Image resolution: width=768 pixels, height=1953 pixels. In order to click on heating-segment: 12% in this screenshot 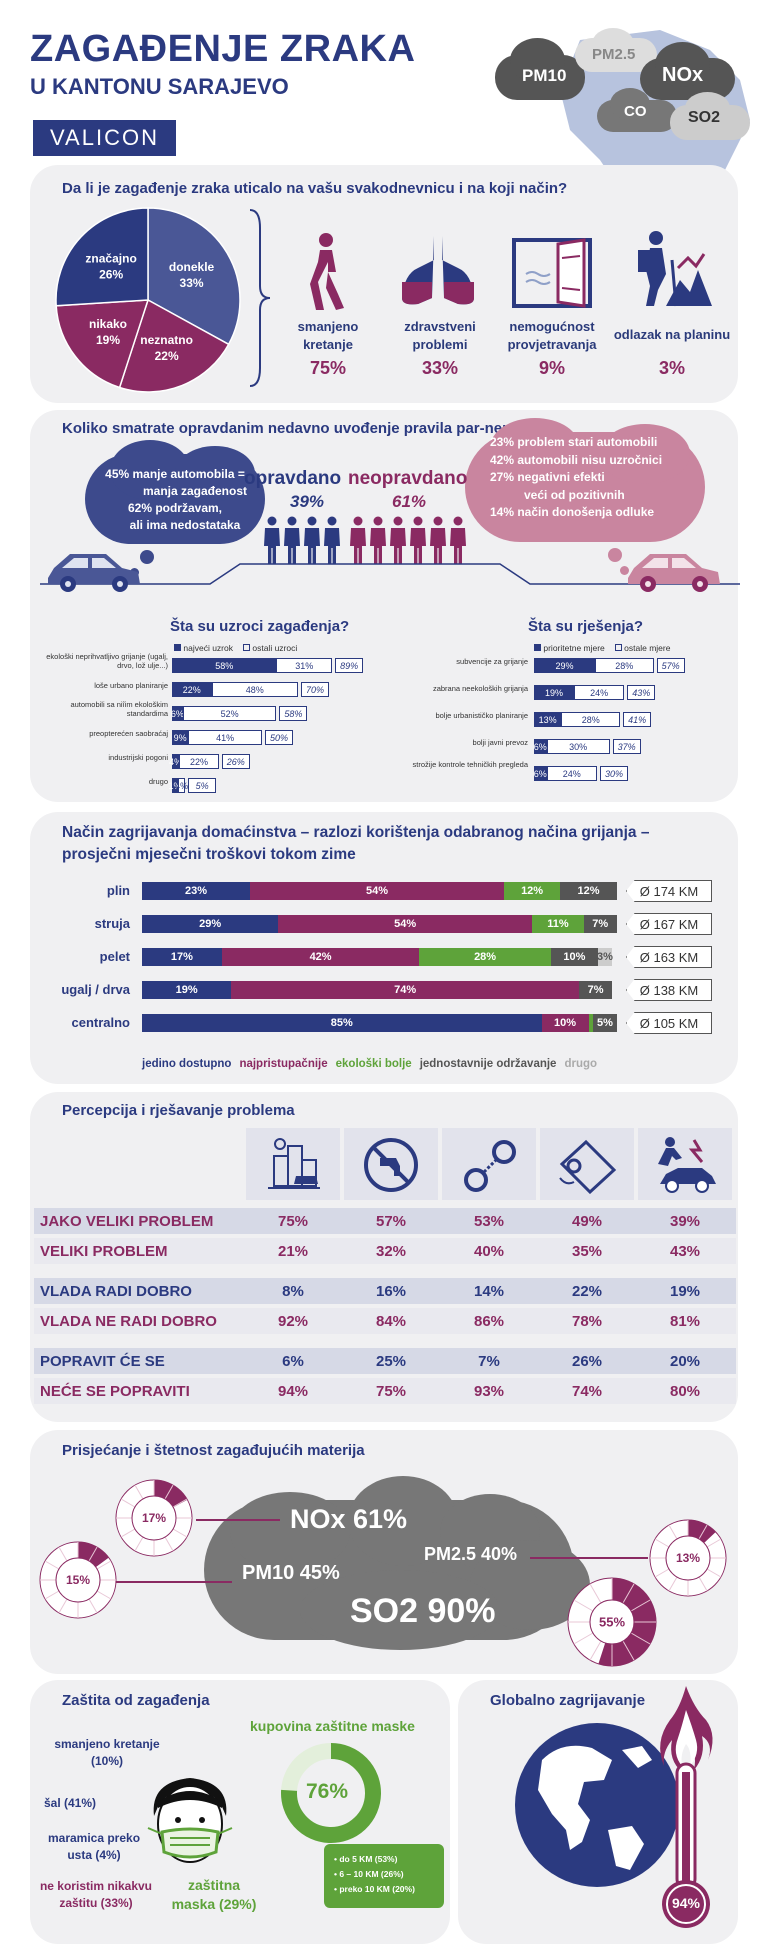, I will do `click(588, 891)`.